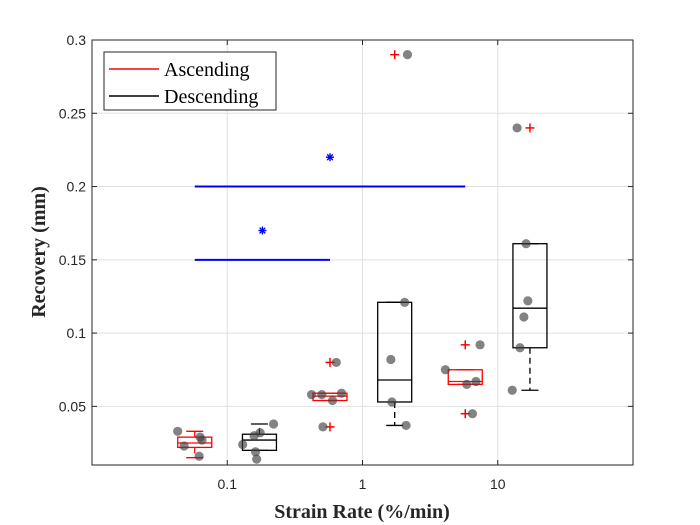 The height and width of the screenshot is (525, 700). Describe the element at coordinates (72, 406) in the screenshot. I see `y-tick-label: 0.05` at that location.